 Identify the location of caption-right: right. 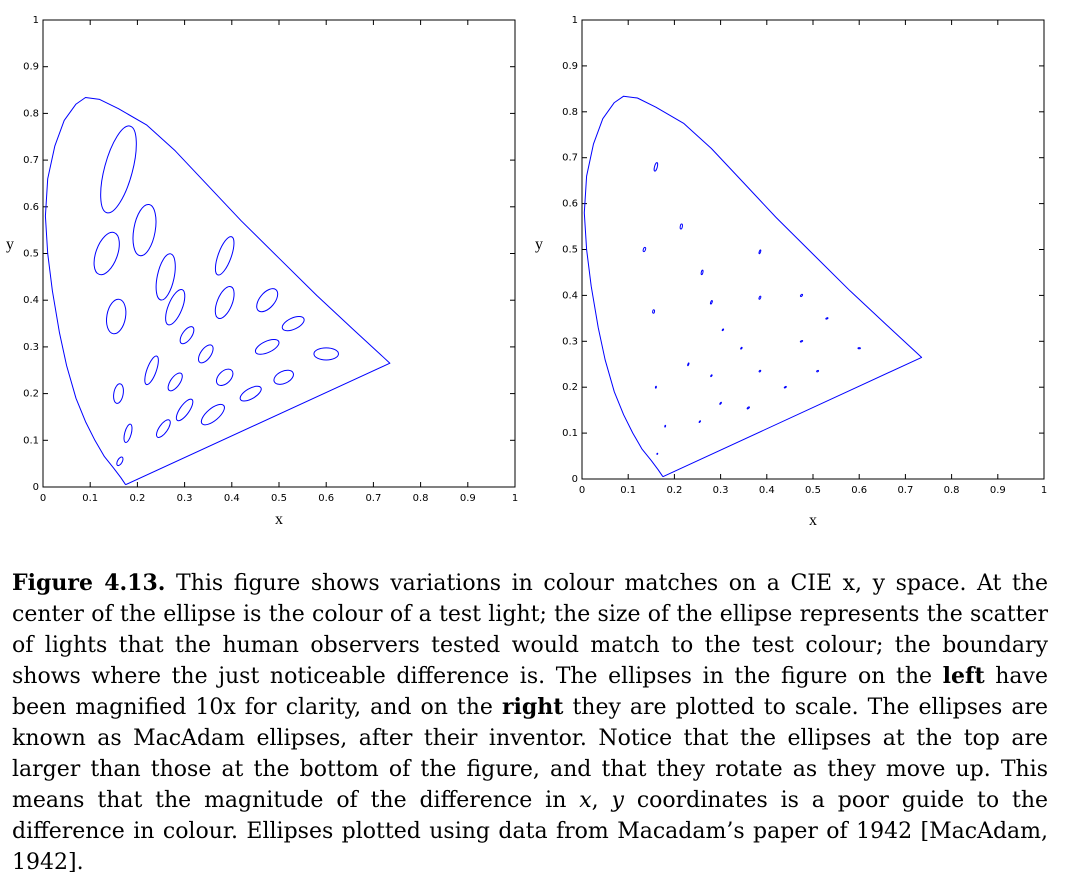
(532, 707).